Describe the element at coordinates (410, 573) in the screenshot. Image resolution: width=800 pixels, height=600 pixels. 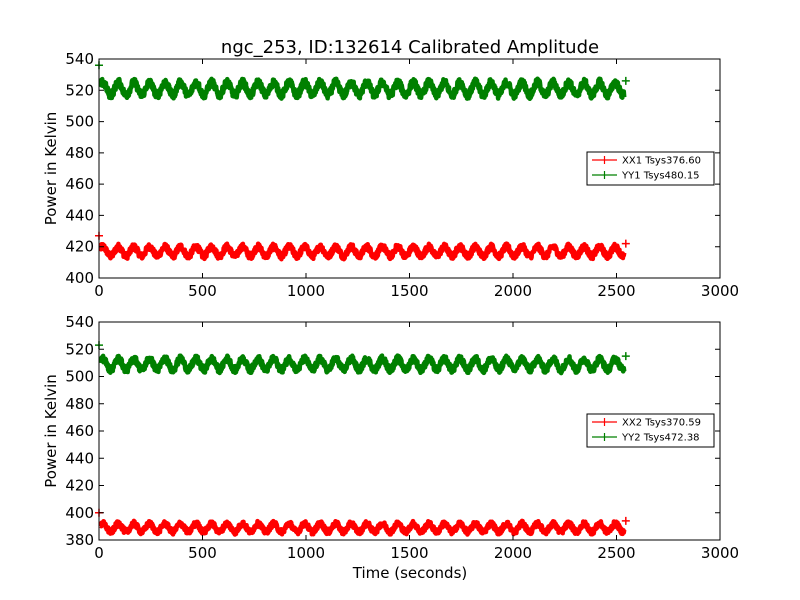
I see `x-axis-label: Time (seconds)` at that location.